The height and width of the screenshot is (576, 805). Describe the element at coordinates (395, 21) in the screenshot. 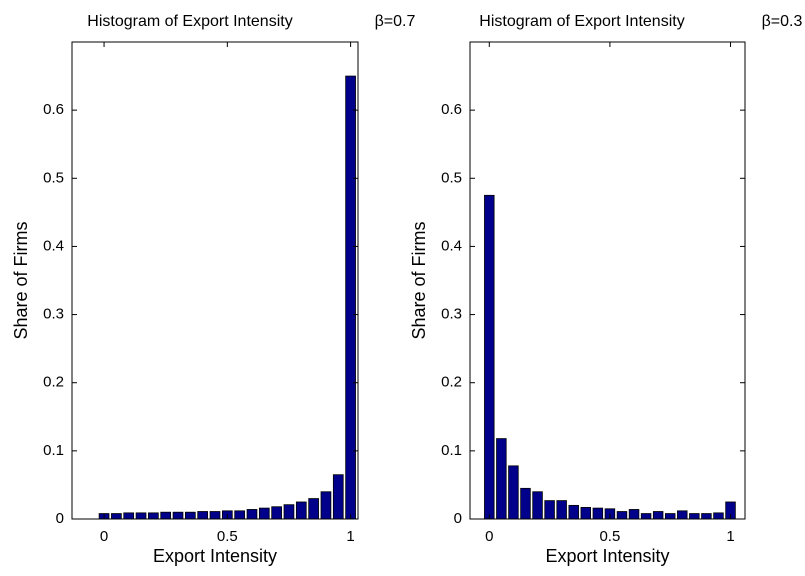

I see `annotation: β=0.7` at that location.